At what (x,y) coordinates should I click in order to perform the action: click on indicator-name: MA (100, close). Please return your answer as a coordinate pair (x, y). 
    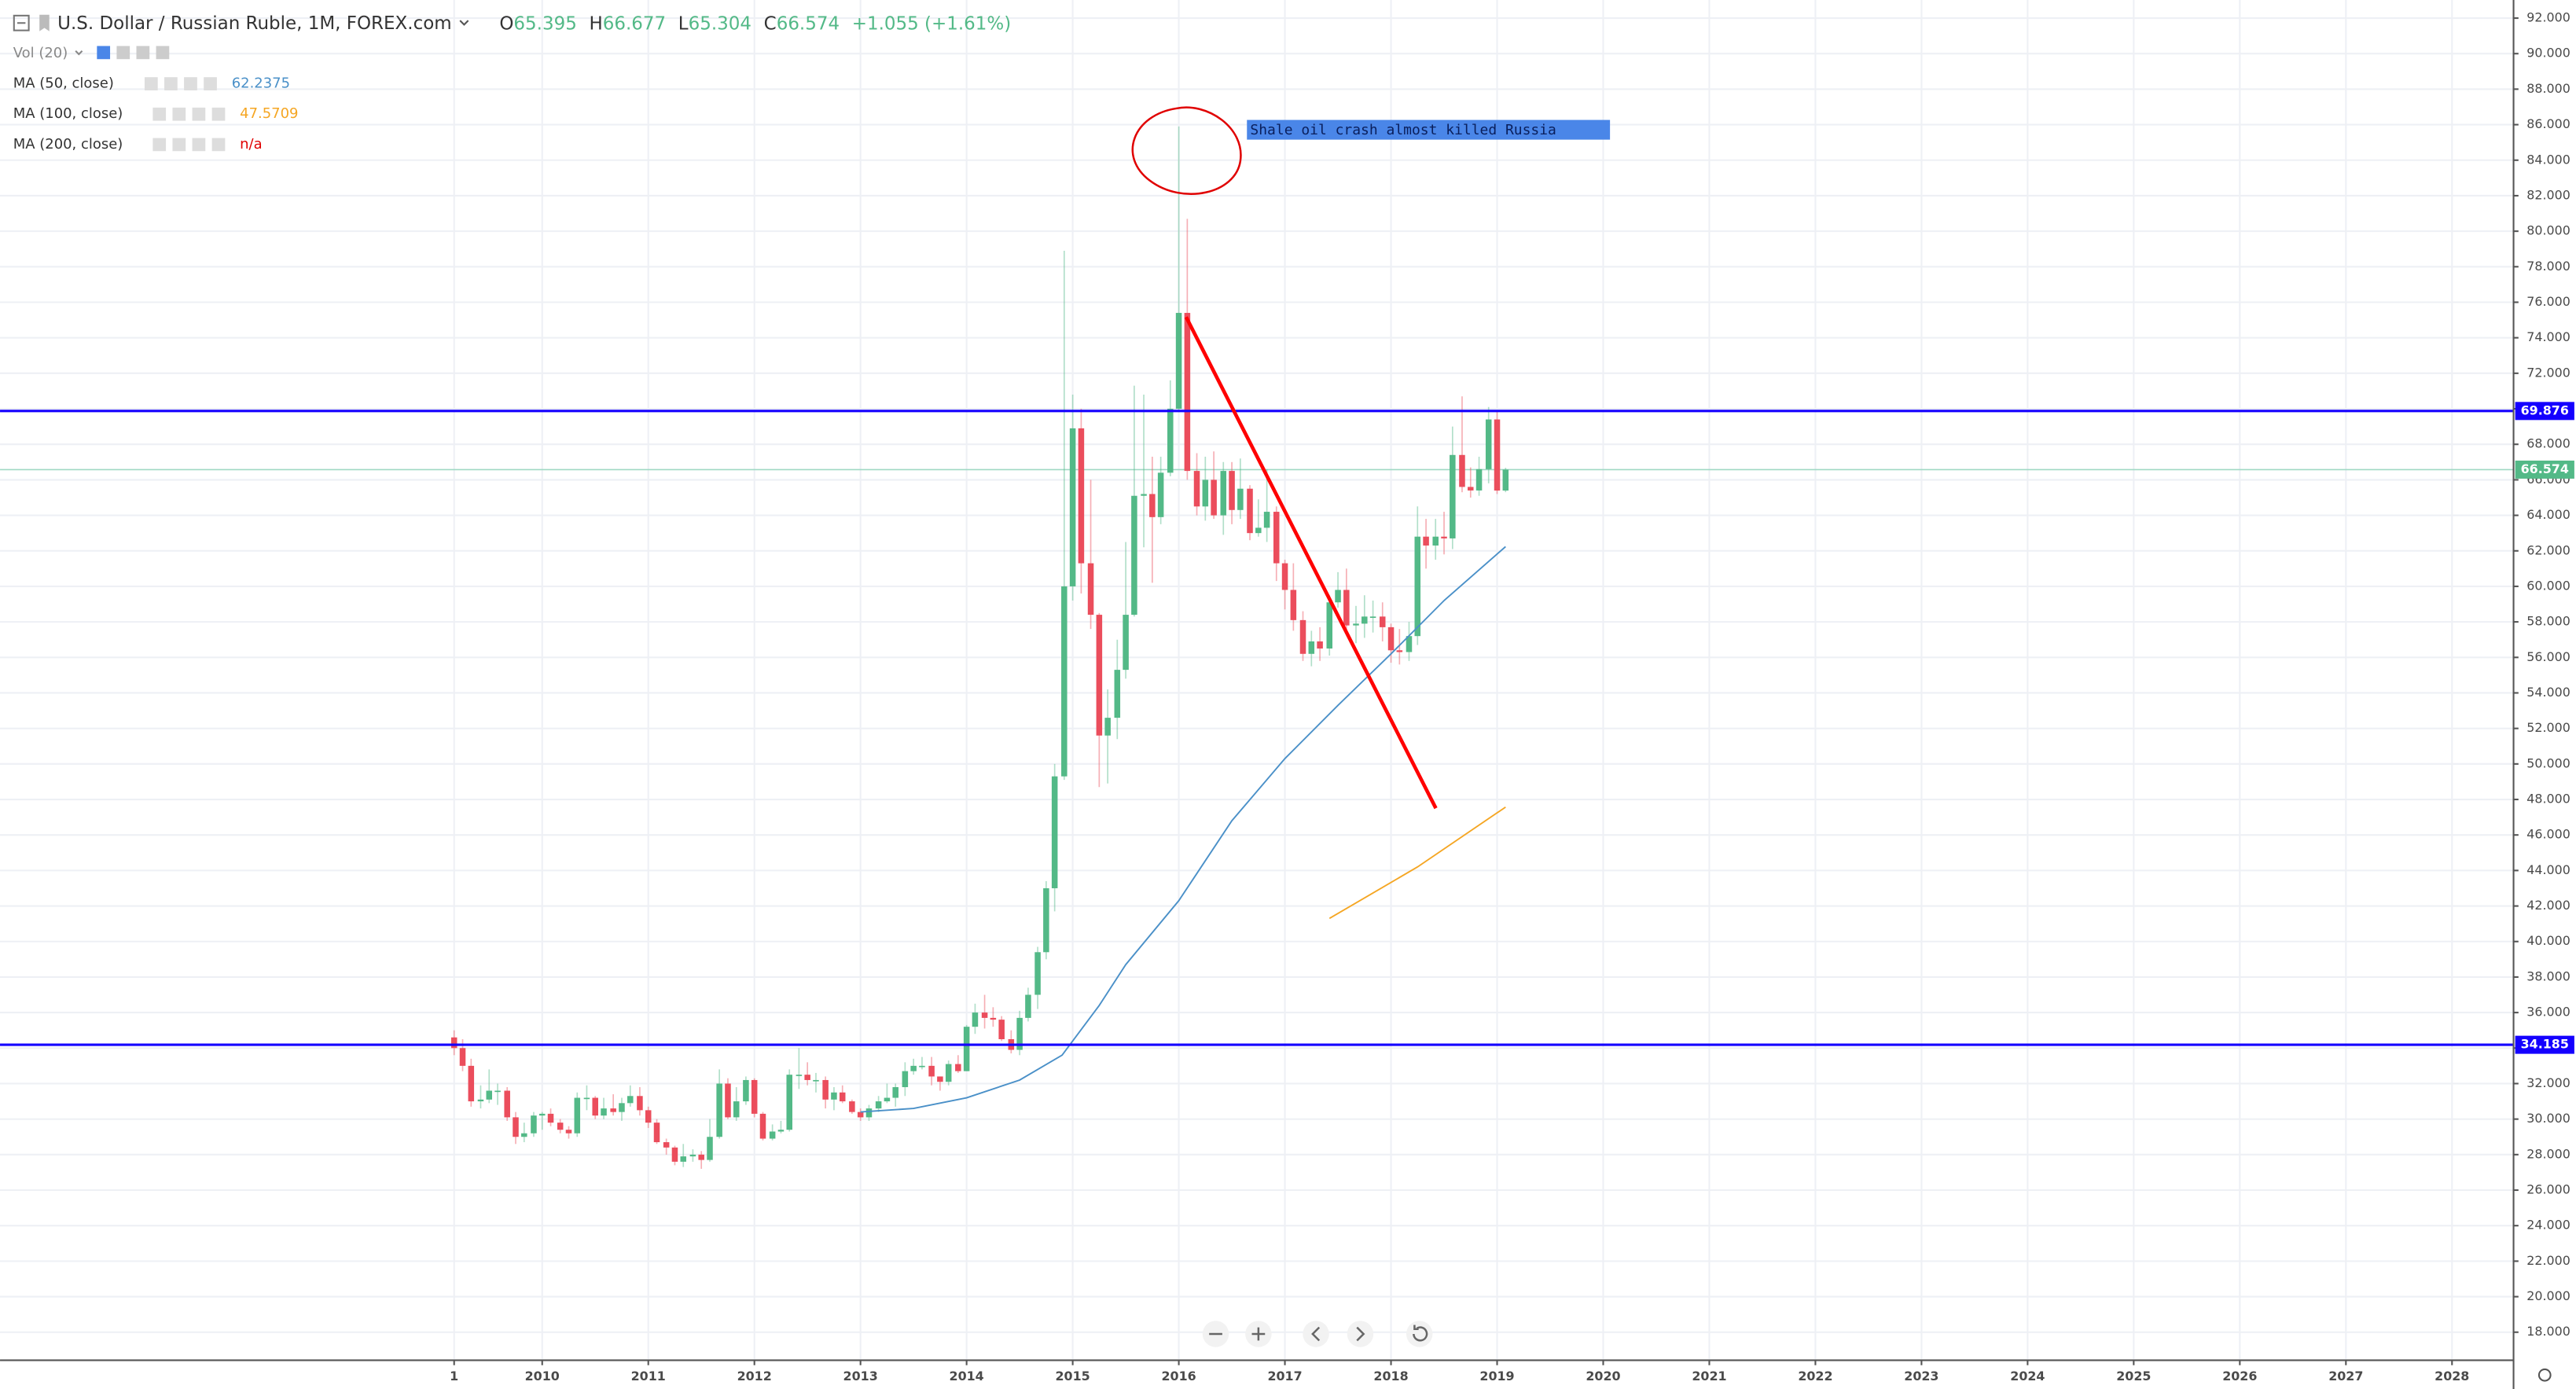
    Looking at the image, I should click on (68, 113).